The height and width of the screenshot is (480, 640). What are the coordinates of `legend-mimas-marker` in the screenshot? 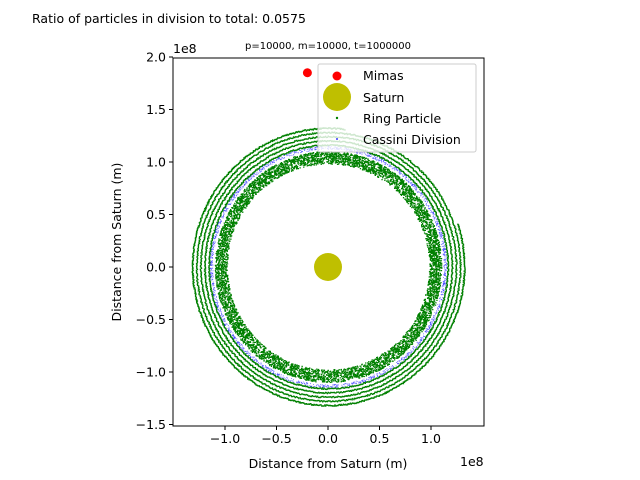 It's located at (337, 76).